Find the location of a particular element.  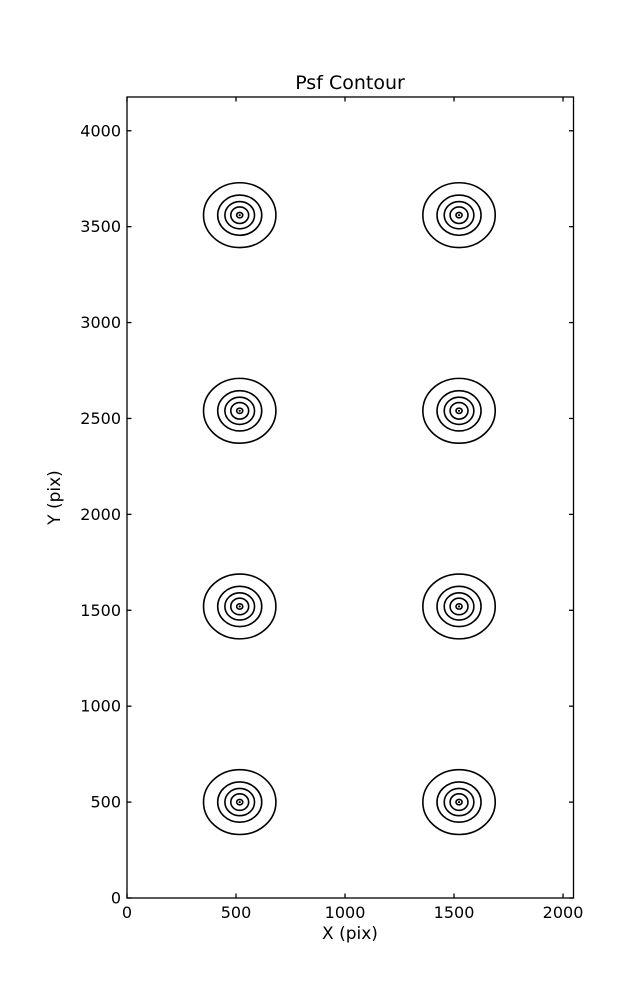

y-tick-label: 4000 is located at coordinates (100, 130).